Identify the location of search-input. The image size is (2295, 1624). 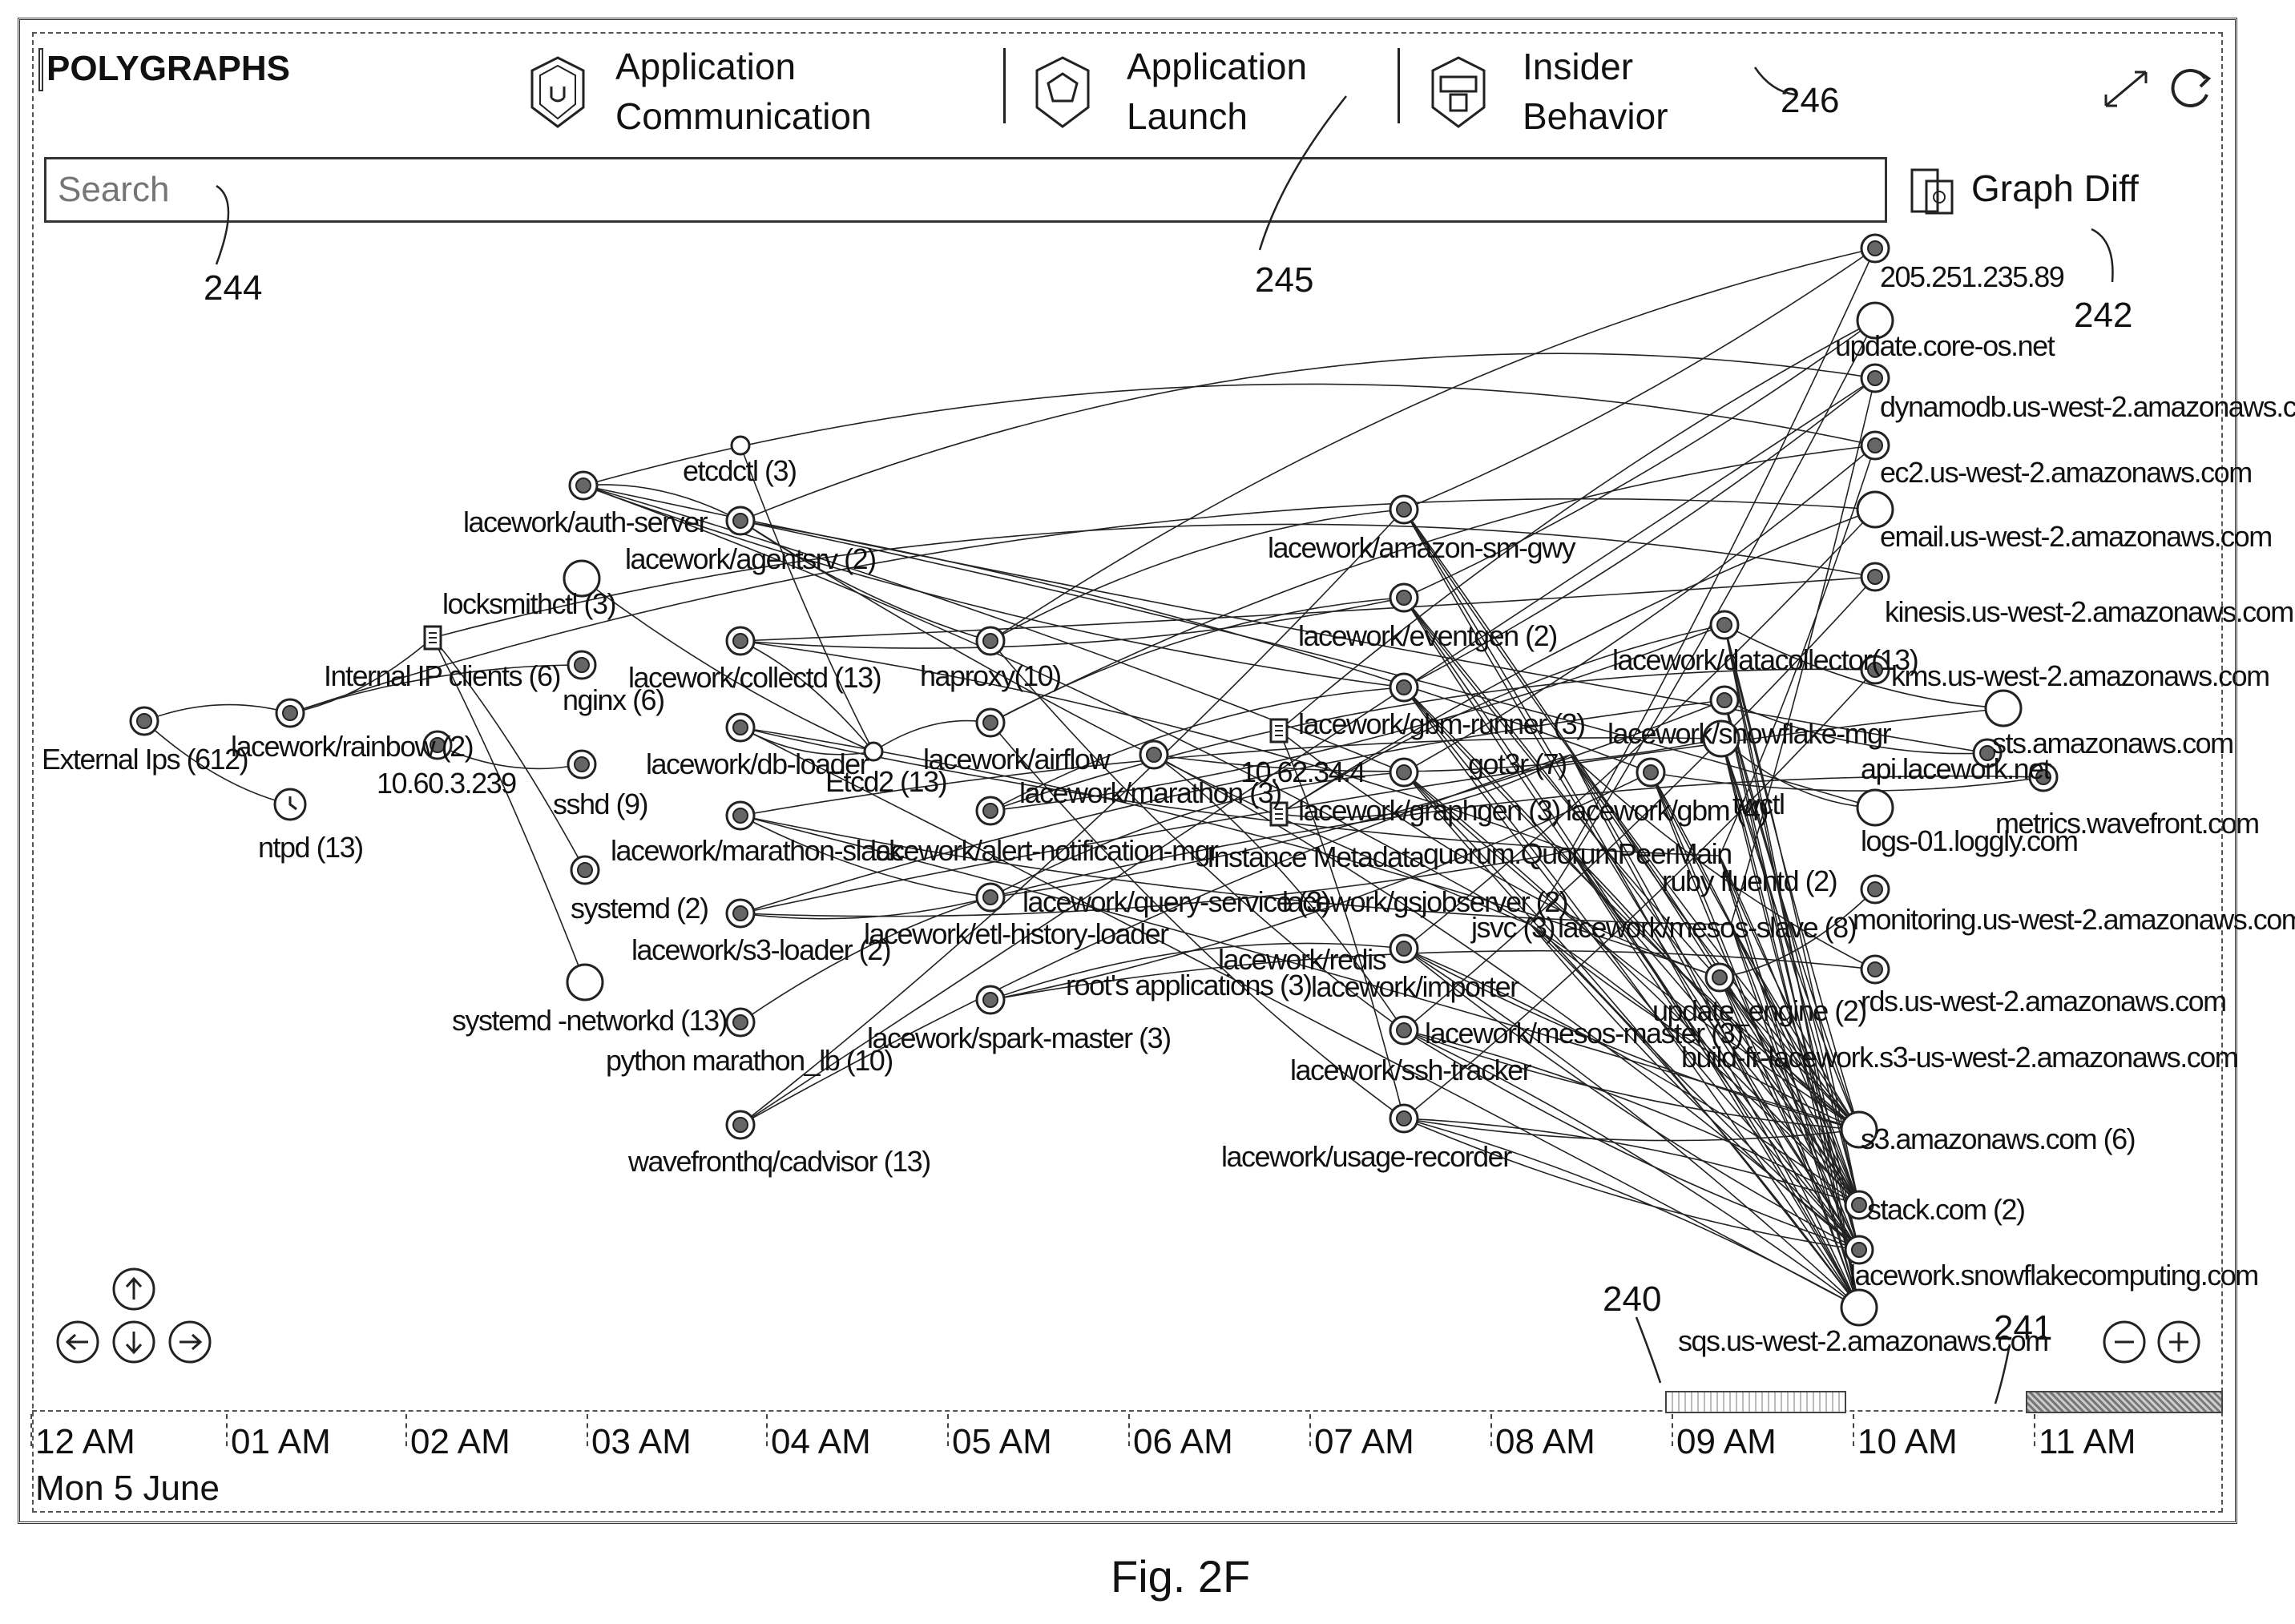
(965, 189).